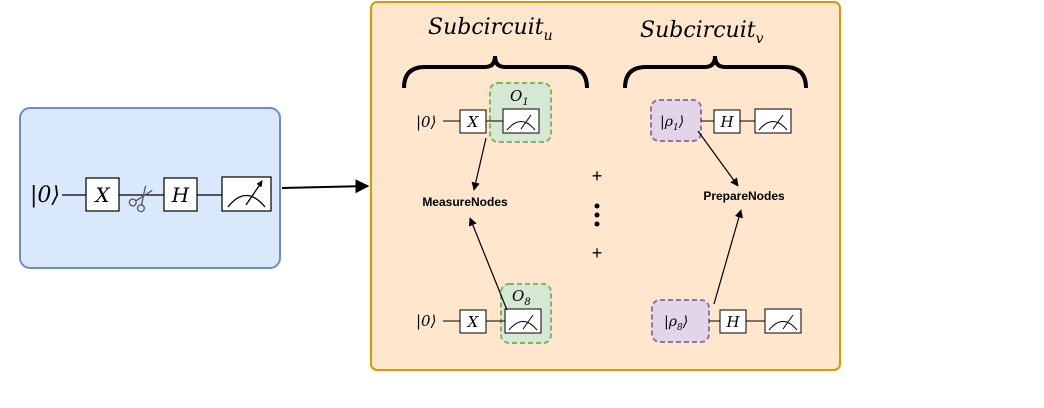 The width and height of the screenshot is (1044, 408). What do you see at coordinates (180, 195) in the screenshot?
I see `original-h-gate-label: H` at bounding box center [180, 195].